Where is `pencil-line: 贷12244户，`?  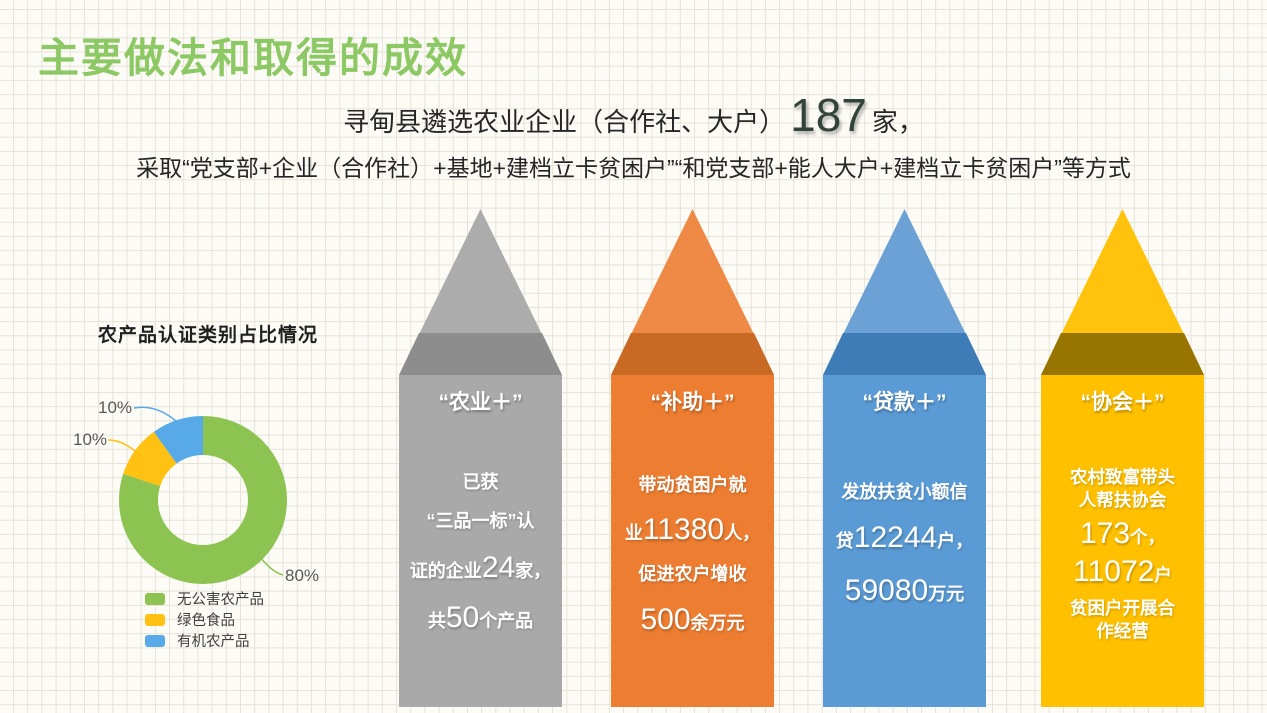
pencil-line: 贷12244户， is located at coordinates (904, 538).